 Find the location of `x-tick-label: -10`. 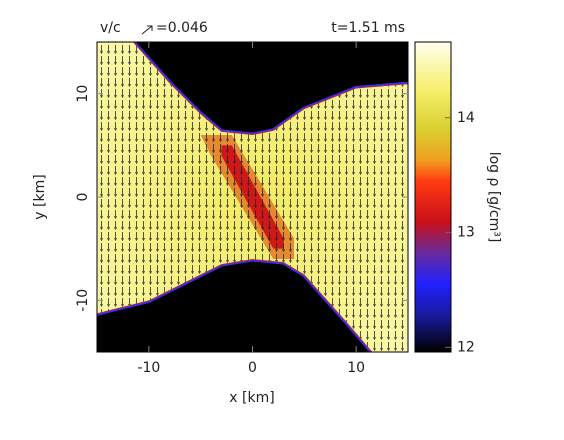

x-tick-label: -10 is located at coordinates (148, 368).